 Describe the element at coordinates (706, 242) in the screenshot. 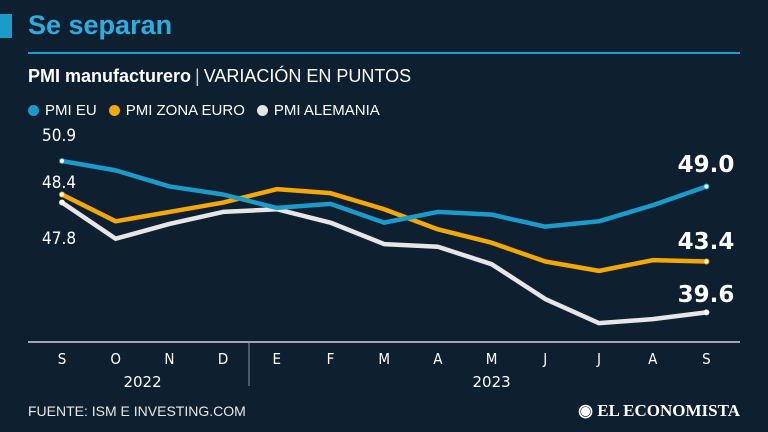

I see `end-value-label: 43.4` at that location.